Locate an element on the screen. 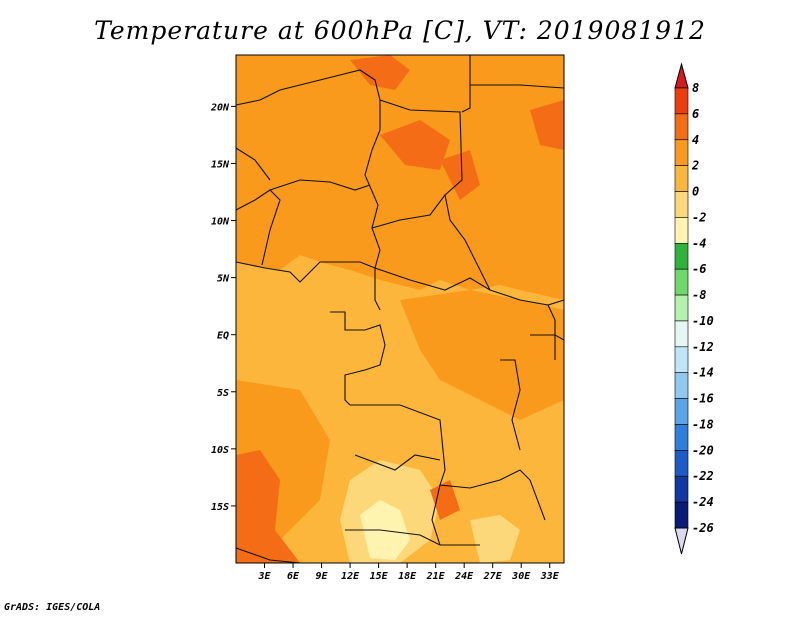  x-tick-label: 15E is located at coordinates (379, 576).